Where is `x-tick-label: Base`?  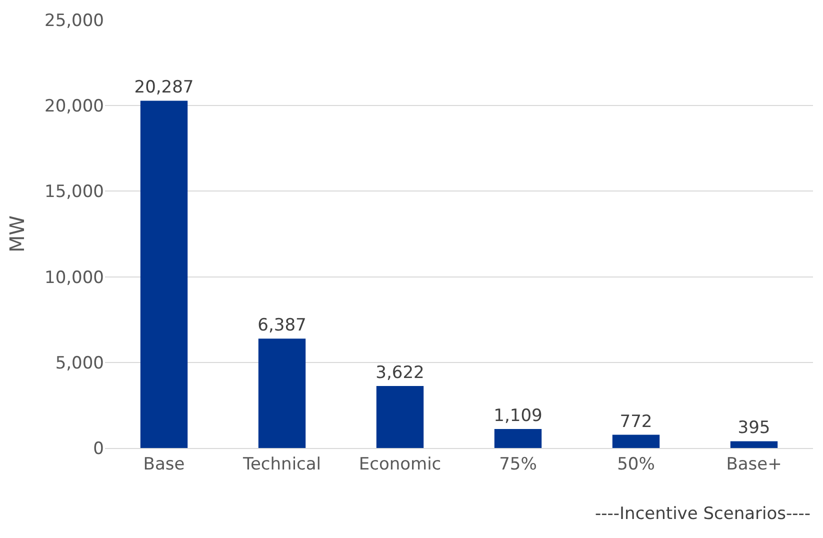
x-tick-label: Base is located at coordinates (164, 464).